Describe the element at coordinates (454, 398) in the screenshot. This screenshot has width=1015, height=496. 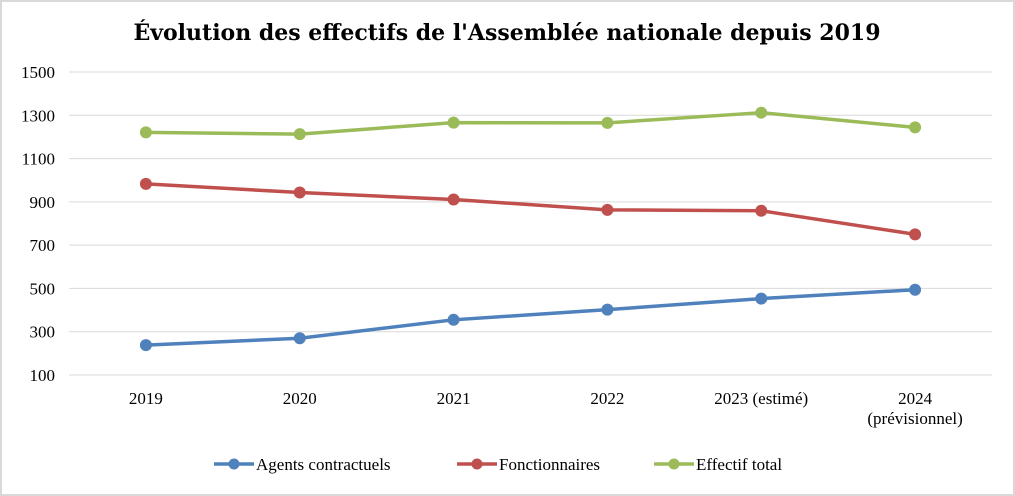
I see `x-tick-label: 2021` at that location.